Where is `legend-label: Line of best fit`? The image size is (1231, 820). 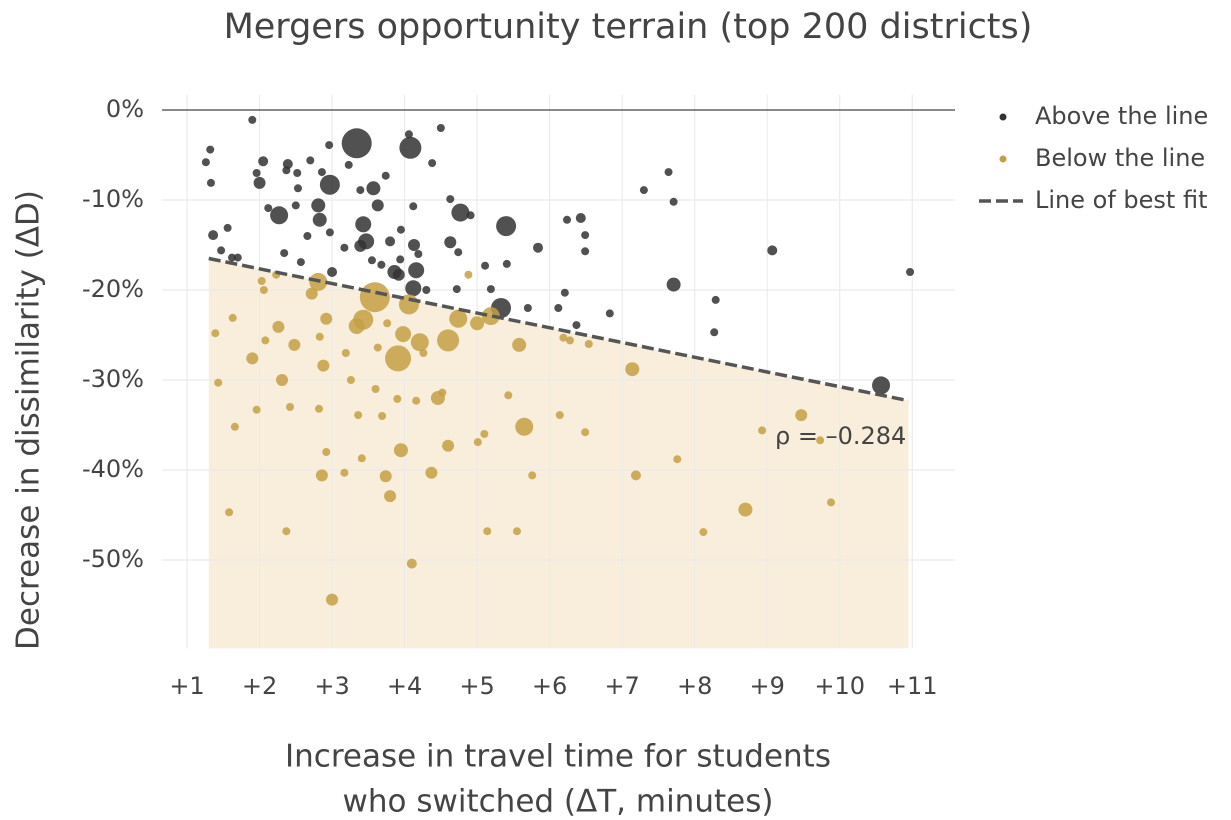
legend-label: Line of best fit is located at coordinates (1121, 200).